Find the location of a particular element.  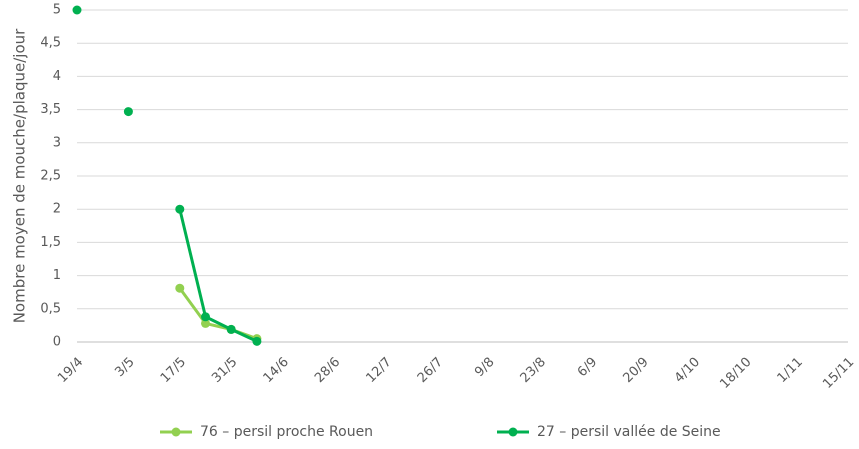

y-tick-label: 1,5 is located at coordinates (50, 242).